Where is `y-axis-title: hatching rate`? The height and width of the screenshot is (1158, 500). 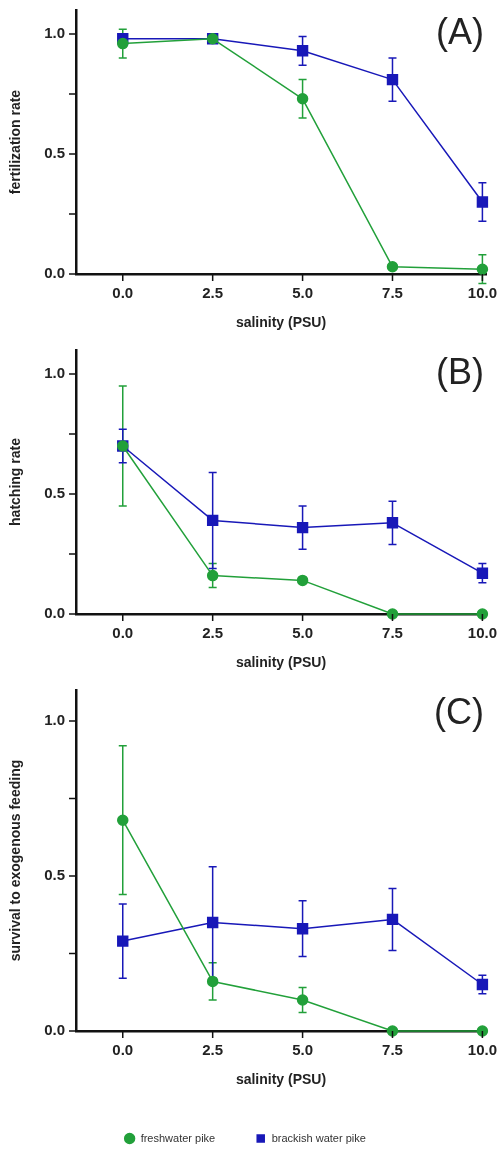 y-axis-title: hatching rate is located at coordinates (15, 481).